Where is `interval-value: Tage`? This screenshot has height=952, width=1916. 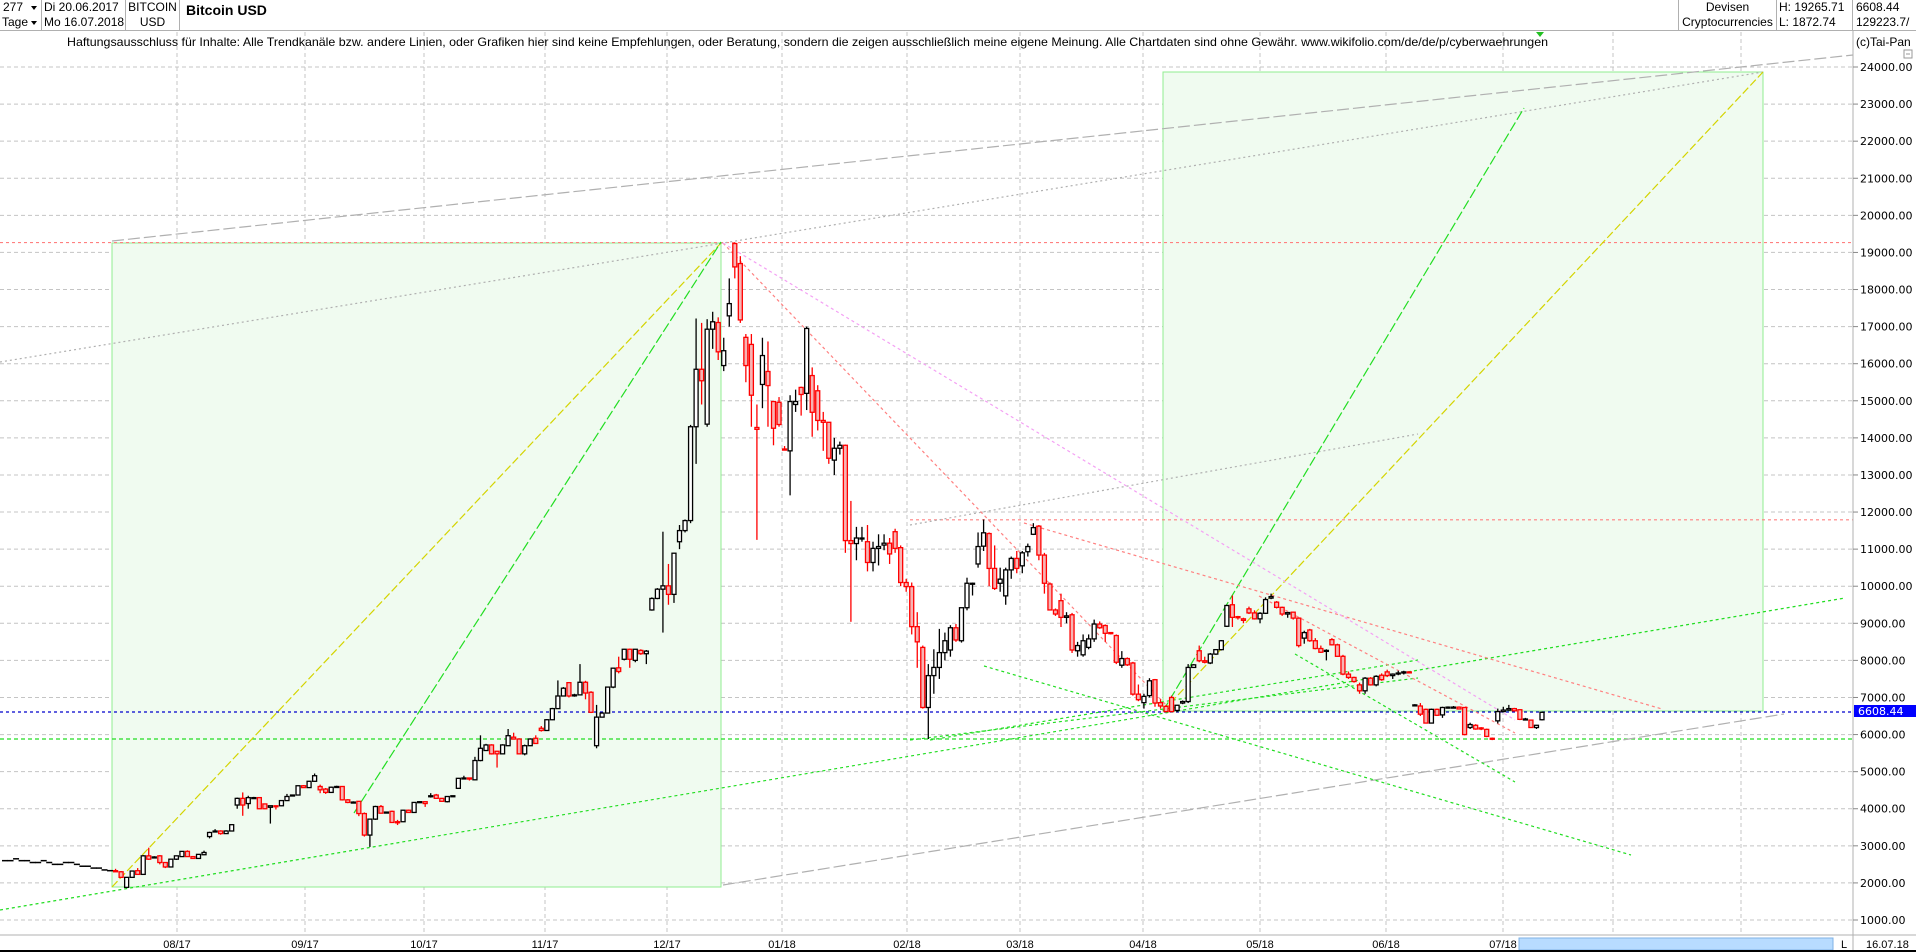 interval-value: Tage is located at coordinates (15, 22).